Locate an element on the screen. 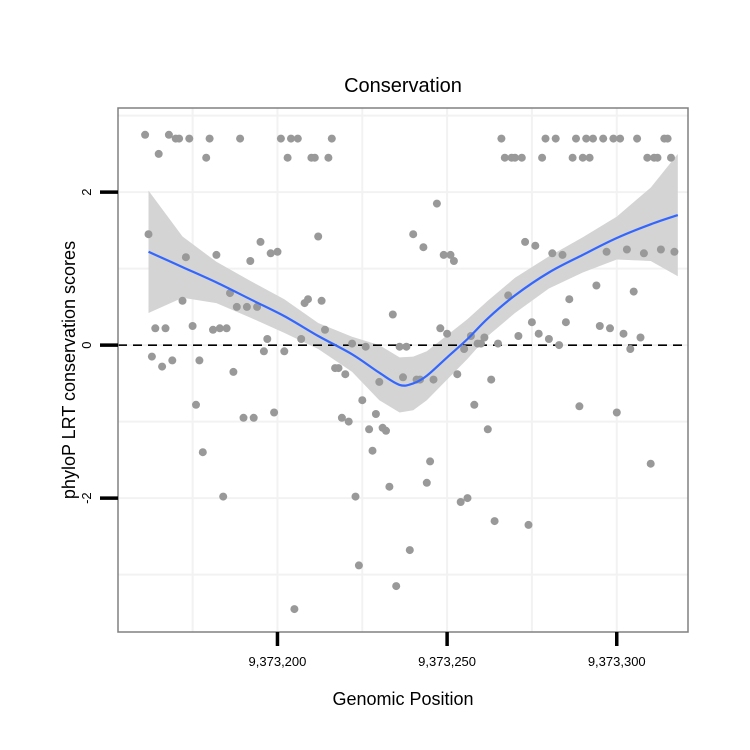  x-tick-label-1: 9,373,250 is located at coordinates (447, 661).